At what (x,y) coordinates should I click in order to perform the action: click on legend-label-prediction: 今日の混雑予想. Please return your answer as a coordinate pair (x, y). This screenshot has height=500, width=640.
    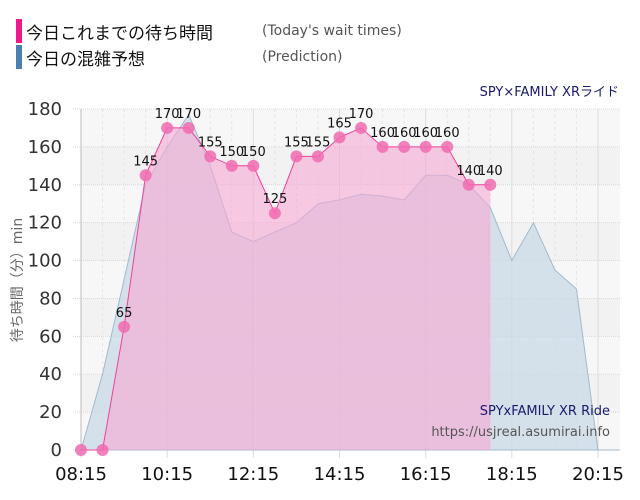
    Looking at the image, I should click on (85, 59).